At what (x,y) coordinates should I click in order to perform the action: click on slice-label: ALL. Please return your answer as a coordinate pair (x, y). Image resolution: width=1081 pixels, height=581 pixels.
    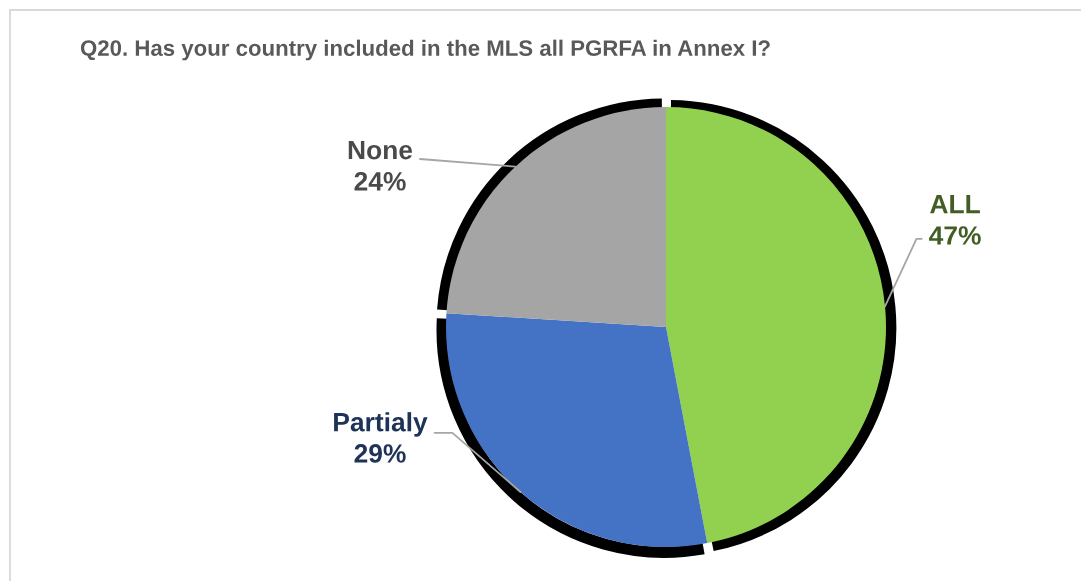
    Looking at the image, I should click on (955, 204).